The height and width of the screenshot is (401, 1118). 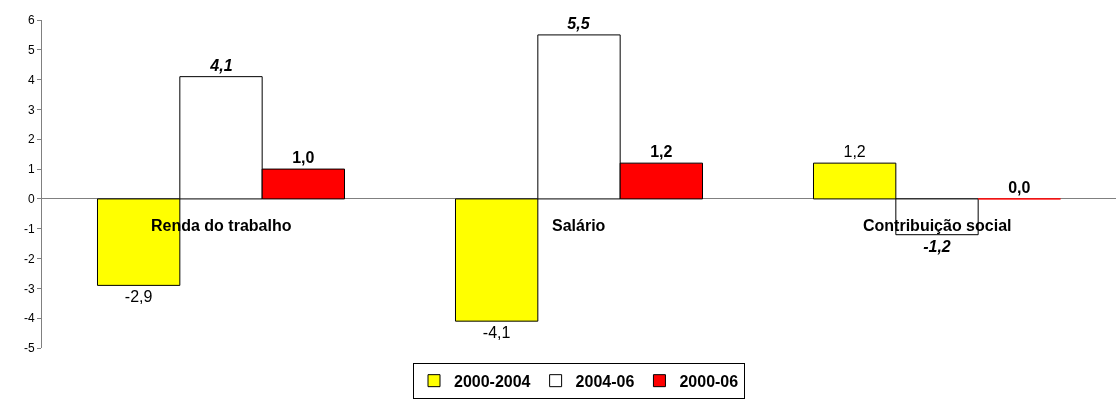 What do you see at coordinates (221, 65) in the screenshot?
I see `data-label: 4,1` at bounding box center [221, 65].